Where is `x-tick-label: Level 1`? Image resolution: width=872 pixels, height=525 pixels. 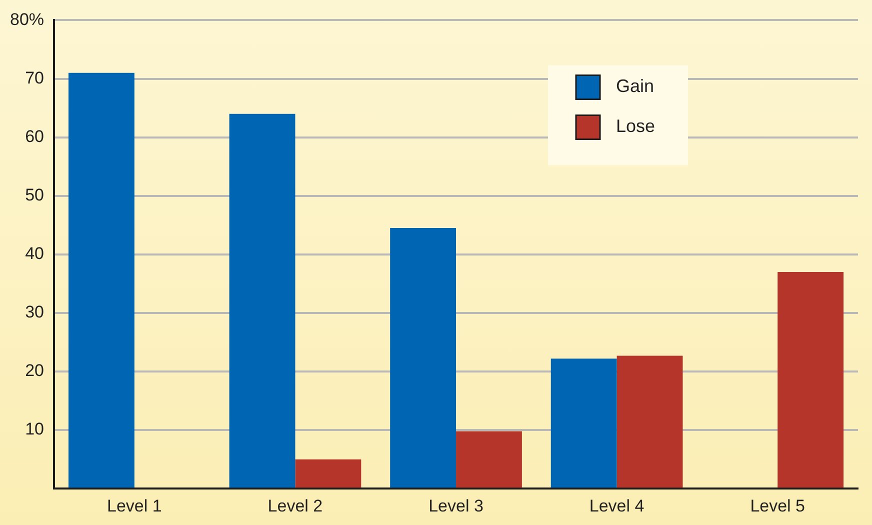 x-tick-label: Level 1 is located at coordinates (134, 506).